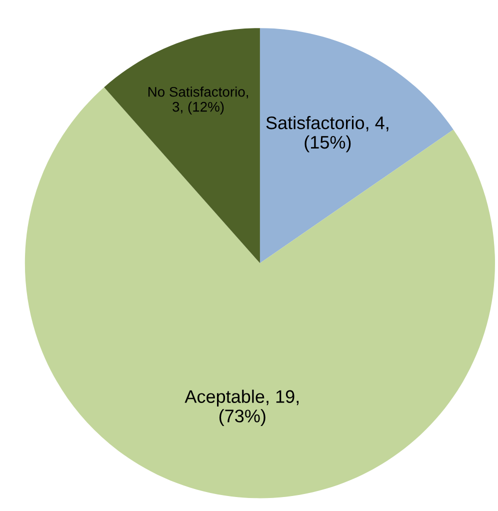 The height and width of the screenshot is (511, 498). Describe the element at coordinates (327, 134) in the screenshot. I see `slice-label: Satisfactorio, 4, (15%)` at that location.